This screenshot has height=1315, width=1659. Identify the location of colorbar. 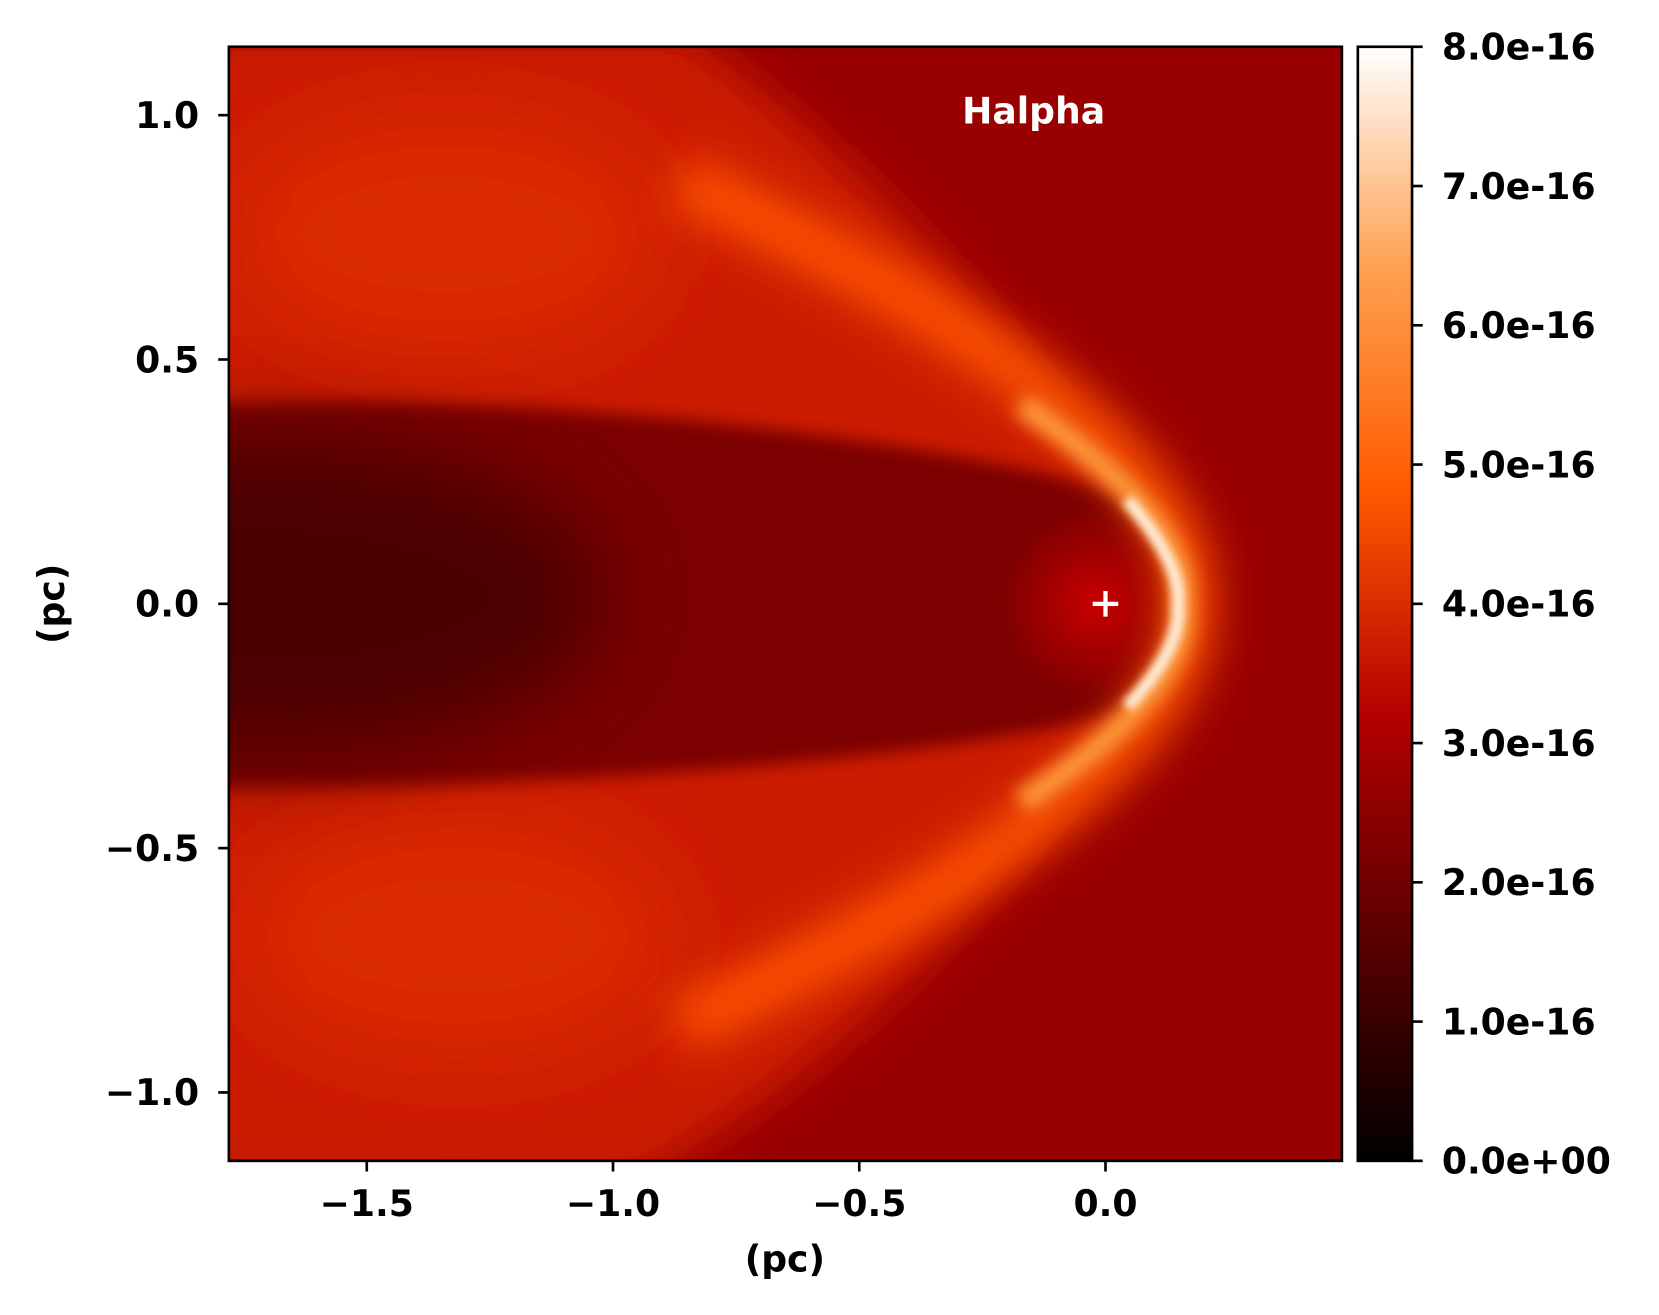
(1385, 604).